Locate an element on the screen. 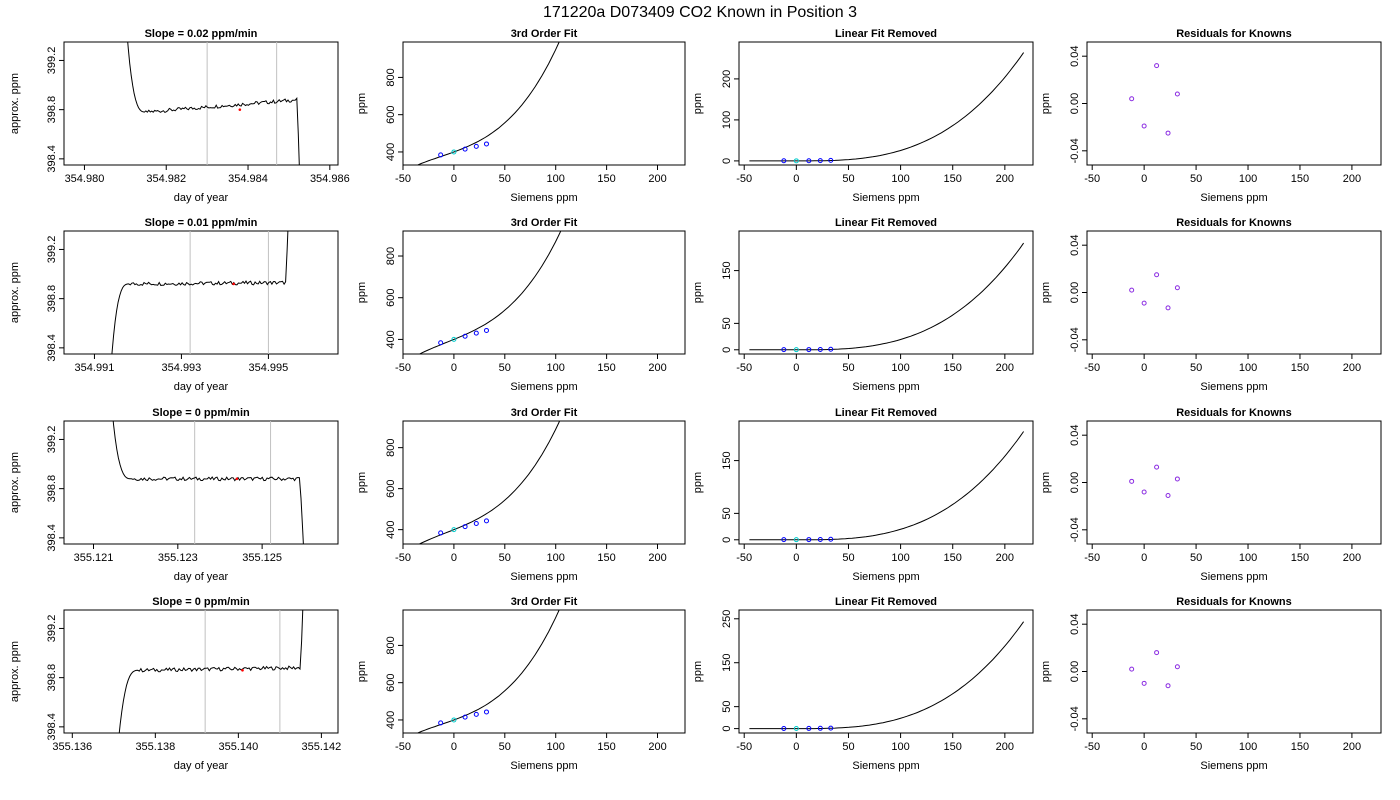 This screenshot has height=800, width=1400. x-tick-label: 354.984 is located at coordinates (248, 179).